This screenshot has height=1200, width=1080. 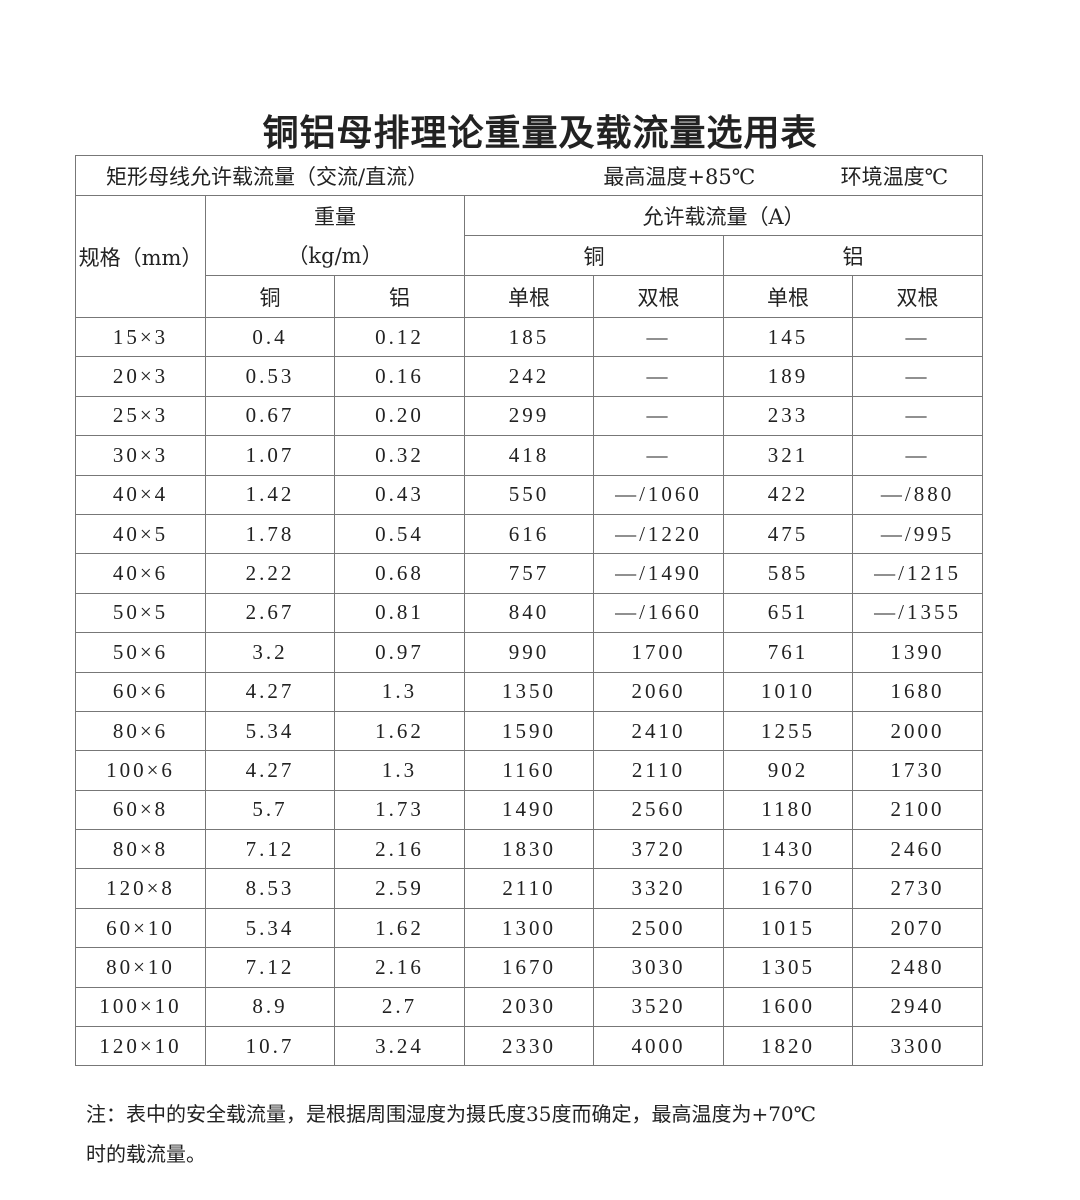 I want to click on aluminum-single-cell: 321, so click(x=788, y=455).